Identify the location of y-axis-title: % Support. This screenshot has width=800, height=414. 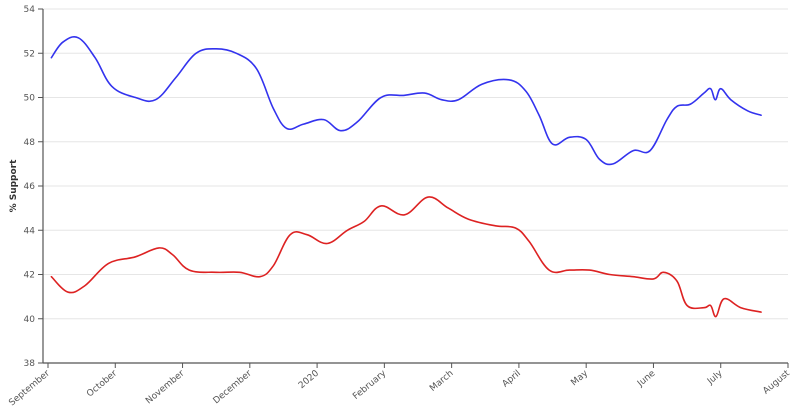
(14, 186).